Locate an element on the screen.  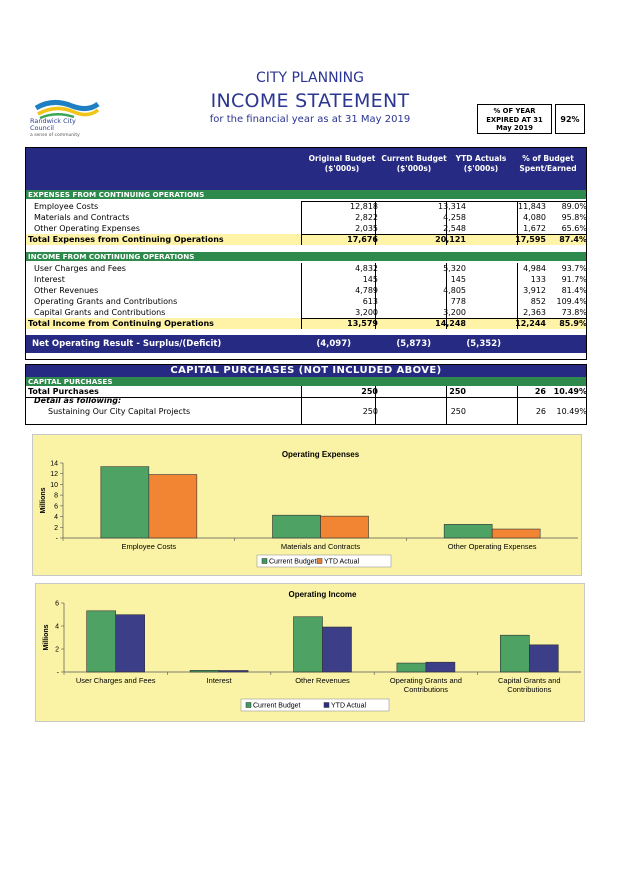
page-title: INCOME STATEMENT is located at coordinates (310, 101).